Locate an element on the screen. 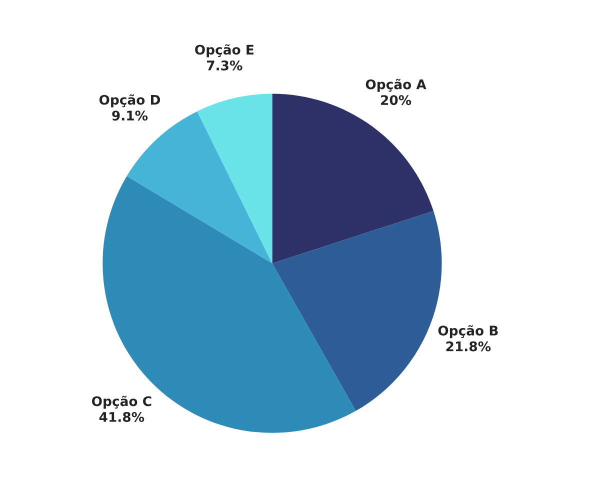 The width and height of the screenshot is (595, 485). data-label: 21.8% is located at coordinates (468, 346).